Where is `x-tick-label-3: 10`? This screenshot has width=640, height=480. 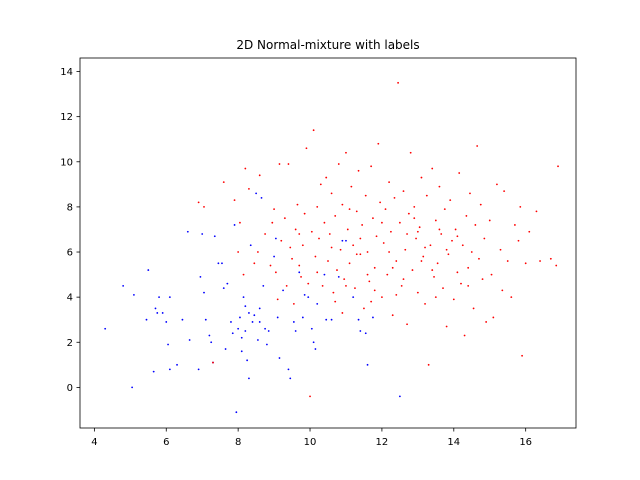
x-tick-label-3: 10 is located at coordinates (310, 442).